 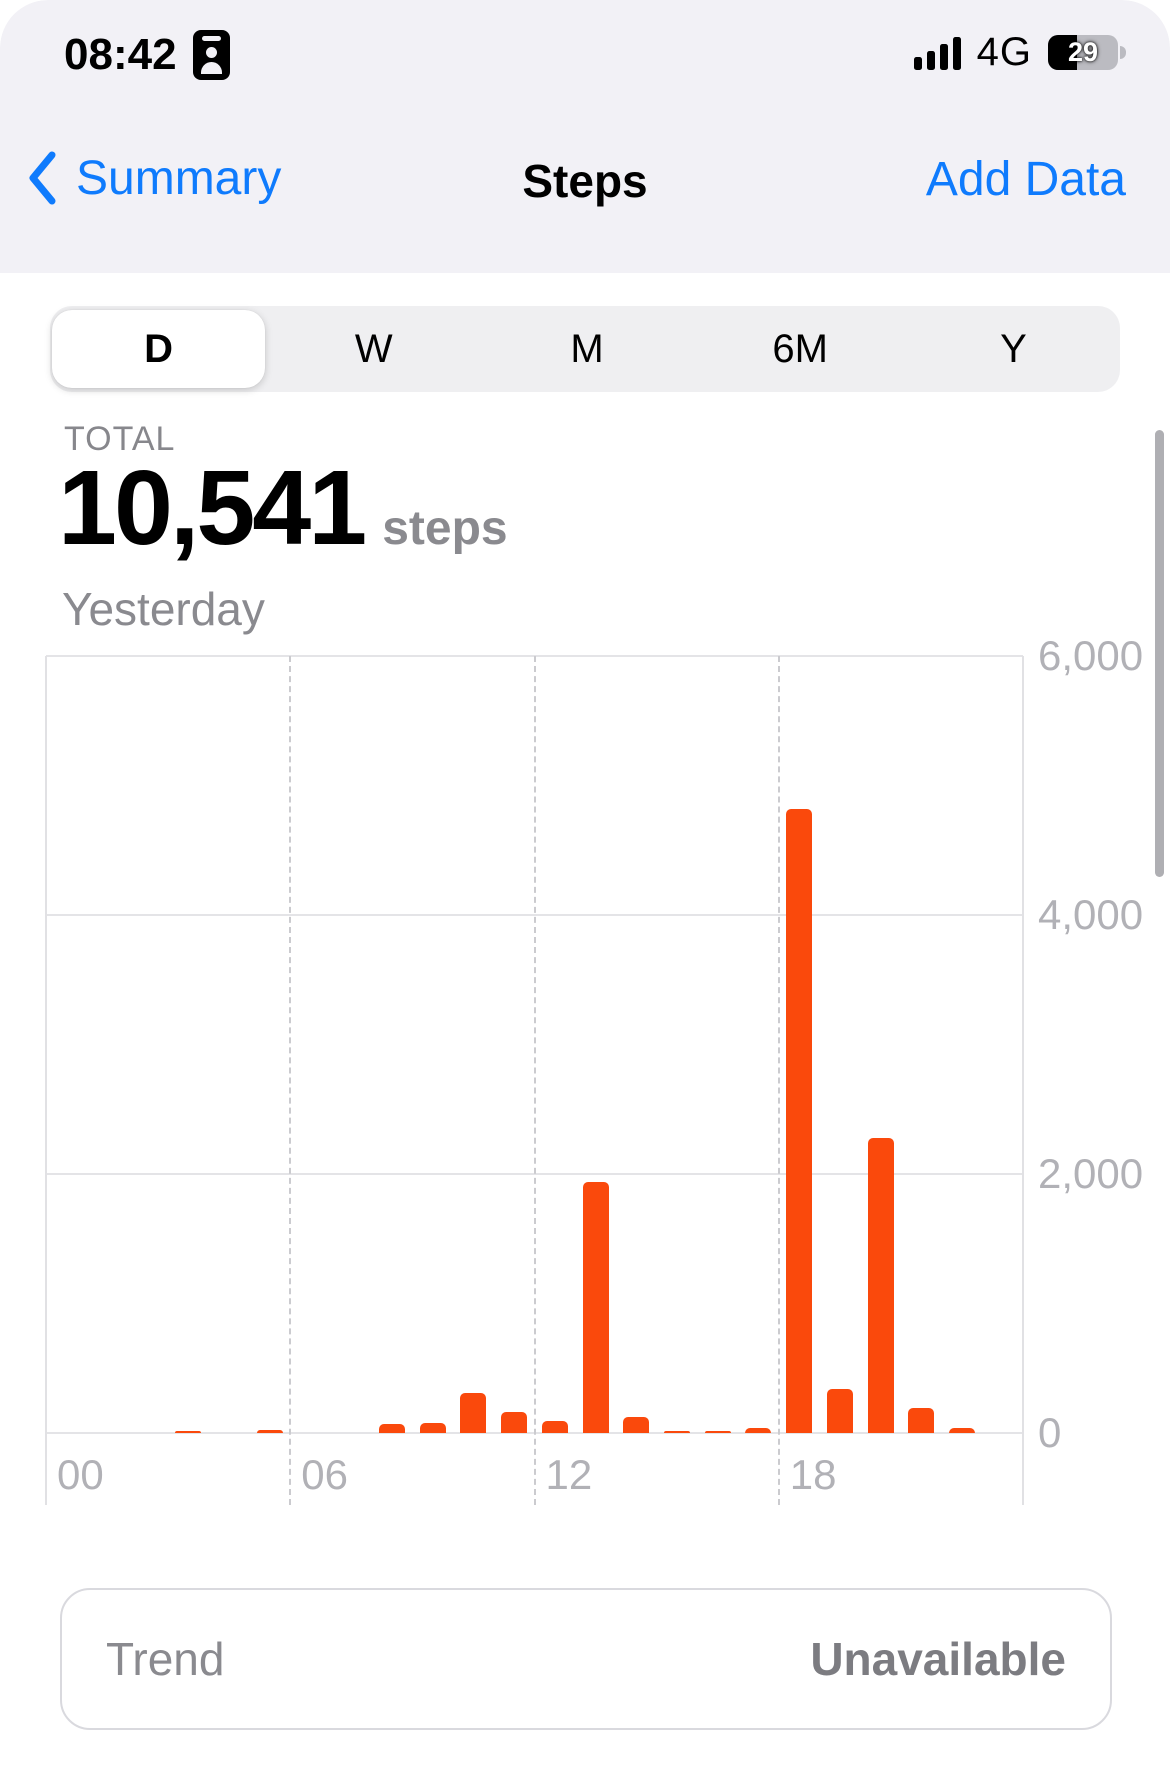 What do you see at coordinates (569, 1474) in the screenshot?
I see `x-axis-tick-label: 12` at bounding box center [569, 1474].